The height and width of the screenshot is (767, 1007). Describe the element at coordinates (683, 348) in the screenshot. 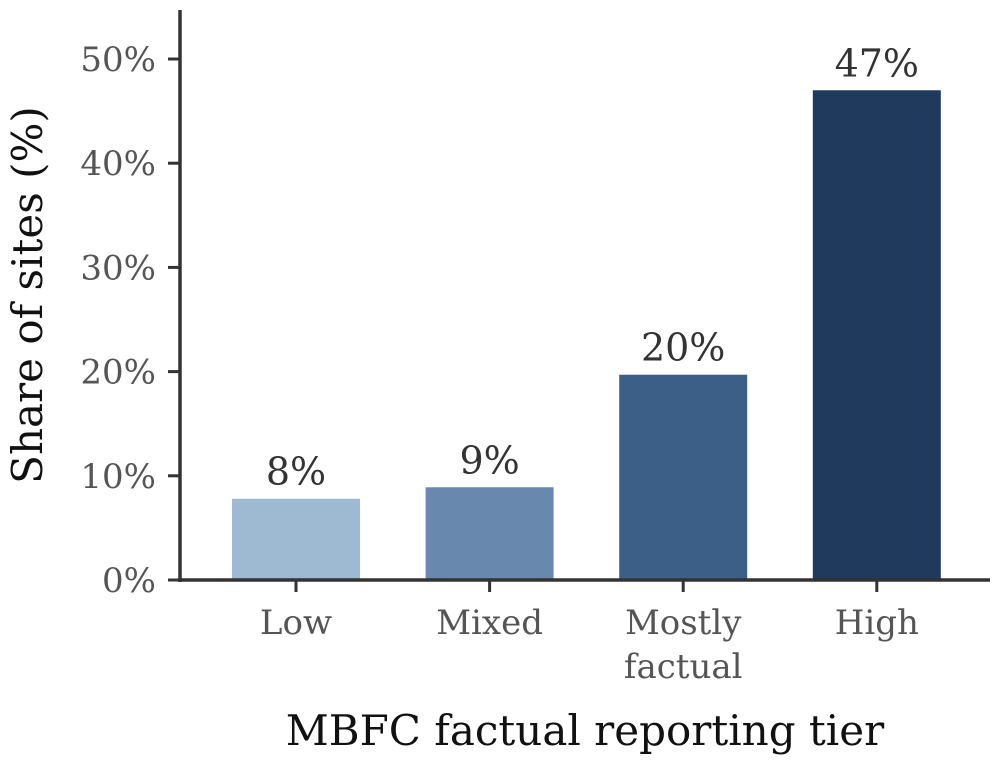

I see `data-label: 20%` at that location.